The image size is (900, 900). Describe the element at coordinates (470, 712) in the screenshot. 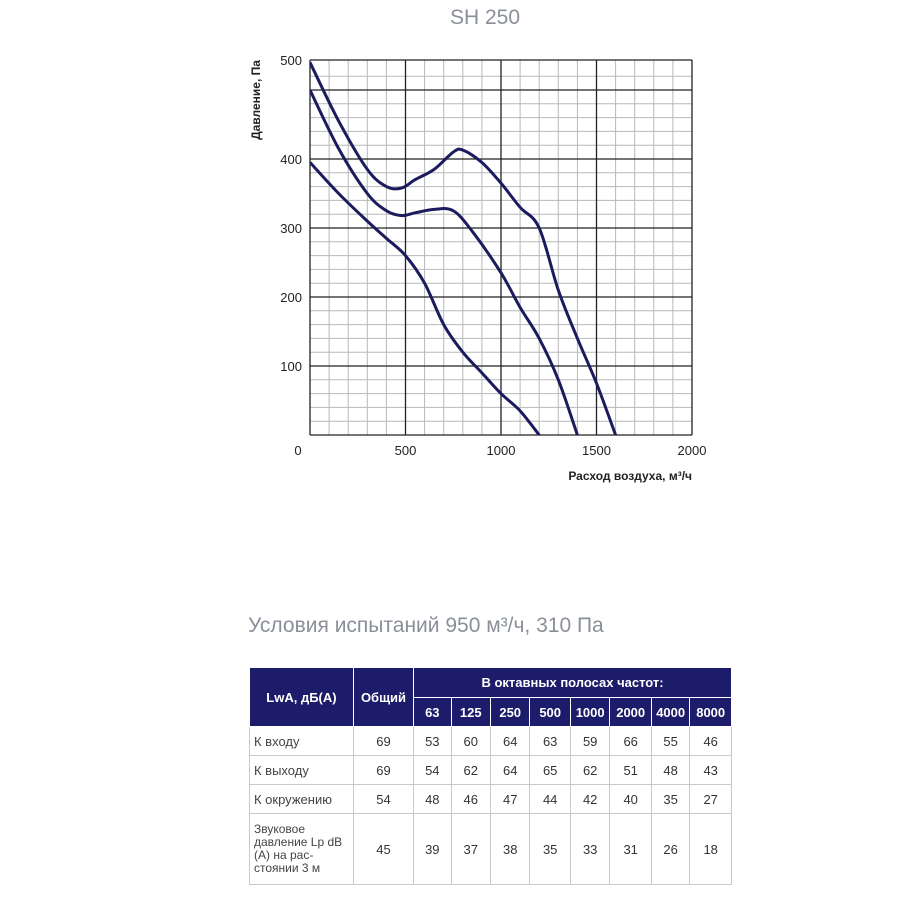

I see `frequency-header: 125` at that location.